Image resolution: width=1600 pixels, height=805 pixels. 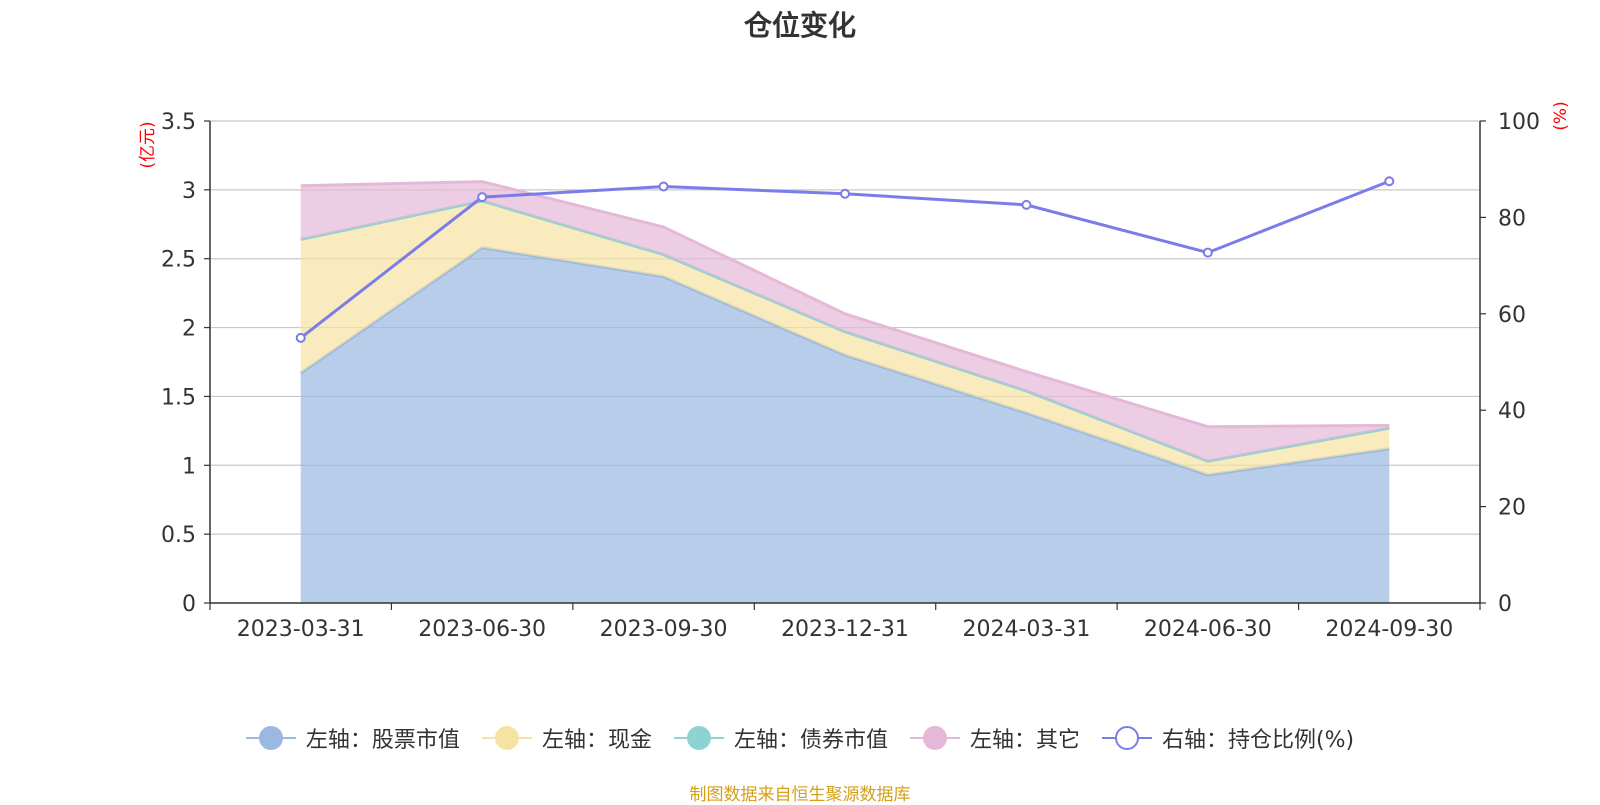 What do you see at coordinates (1512, 411) in the screenshot?
I see `right-axis-tick-label: 40` at bounding box center [1512, 411].